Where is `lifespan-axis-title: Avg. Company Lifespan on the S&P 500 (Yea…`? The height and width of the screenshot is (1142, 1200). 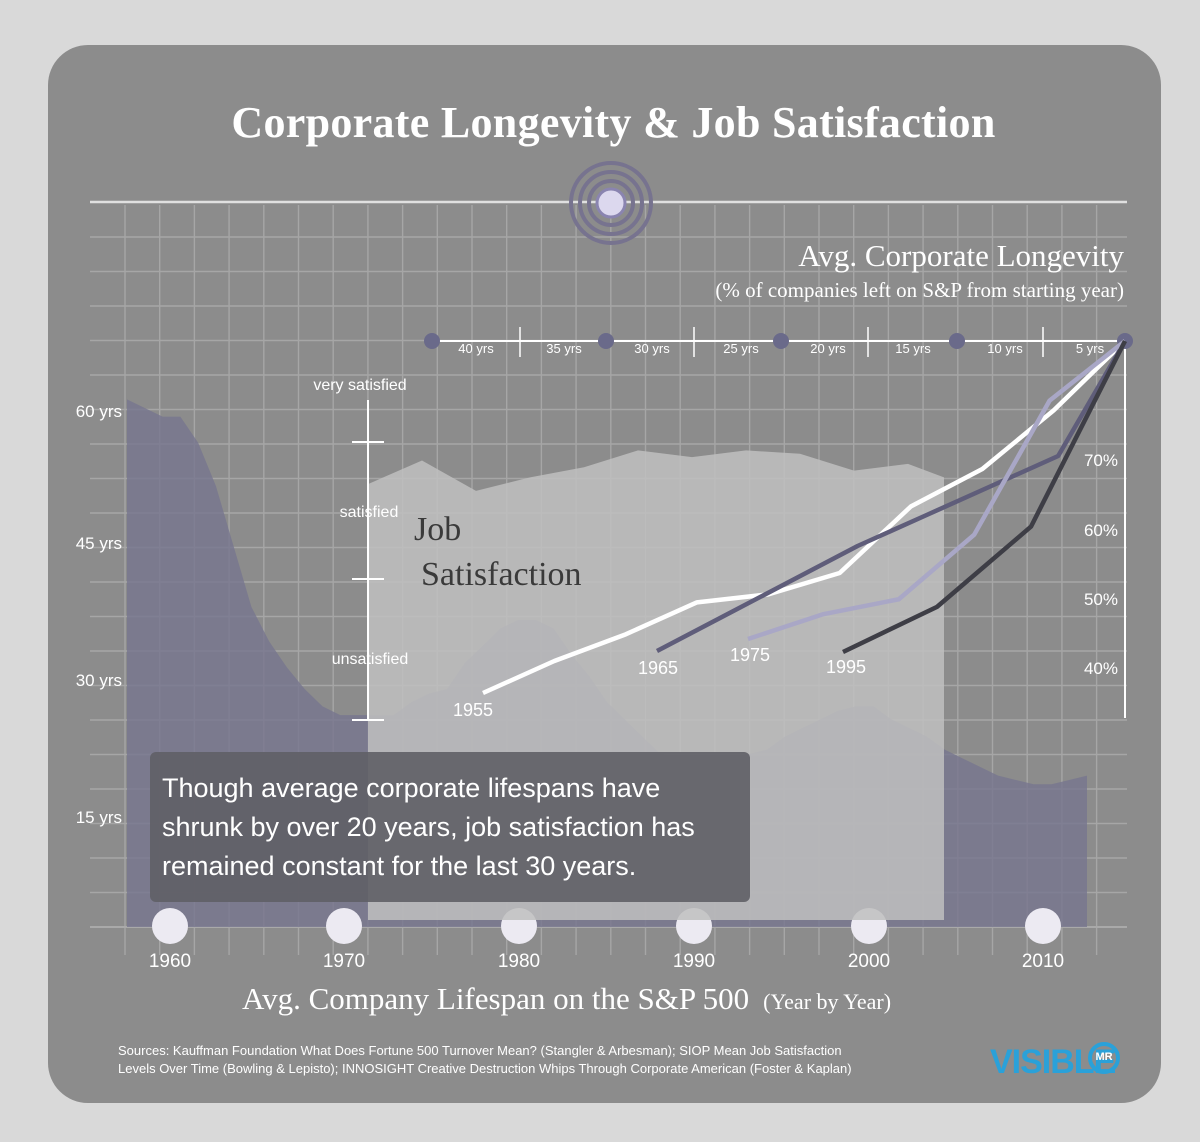 lifespan-axis-title: Avg. Company Lifespan on the S&P 500 (Yea… is located at coordinates (566, 998).